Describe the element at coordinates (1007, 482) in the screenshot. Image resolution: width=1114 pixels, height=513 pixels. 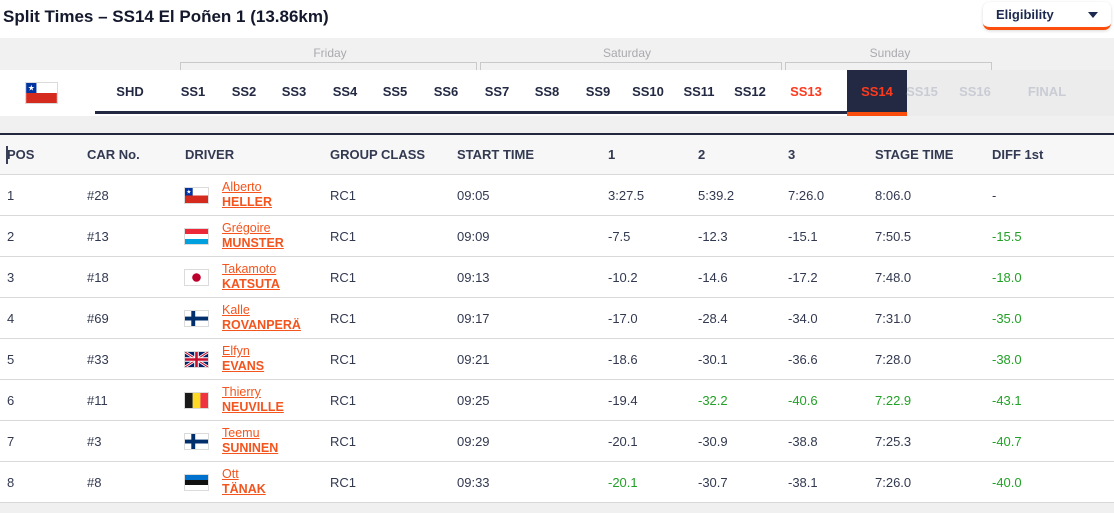
I see `diff-first-cell: -40.0` at that location.